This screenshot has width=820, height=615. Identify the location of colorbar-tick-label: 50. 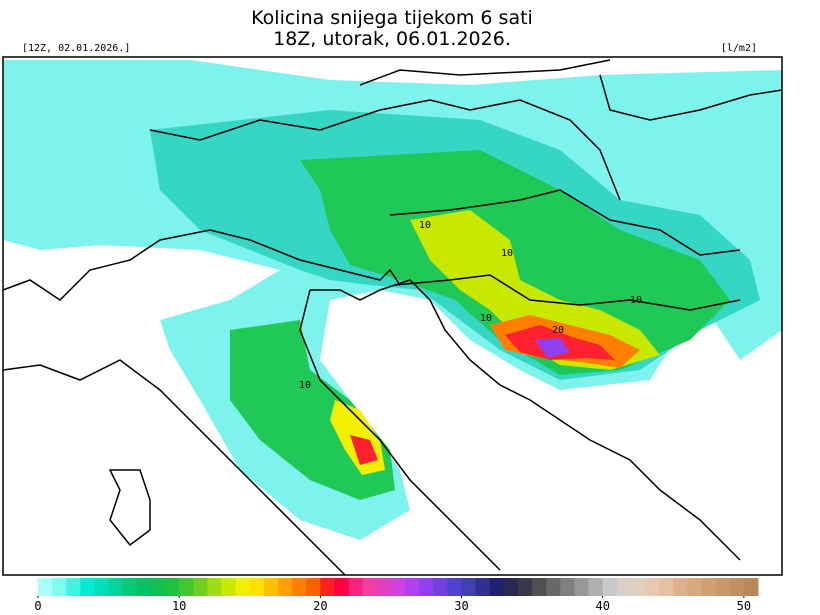
(744, 606).